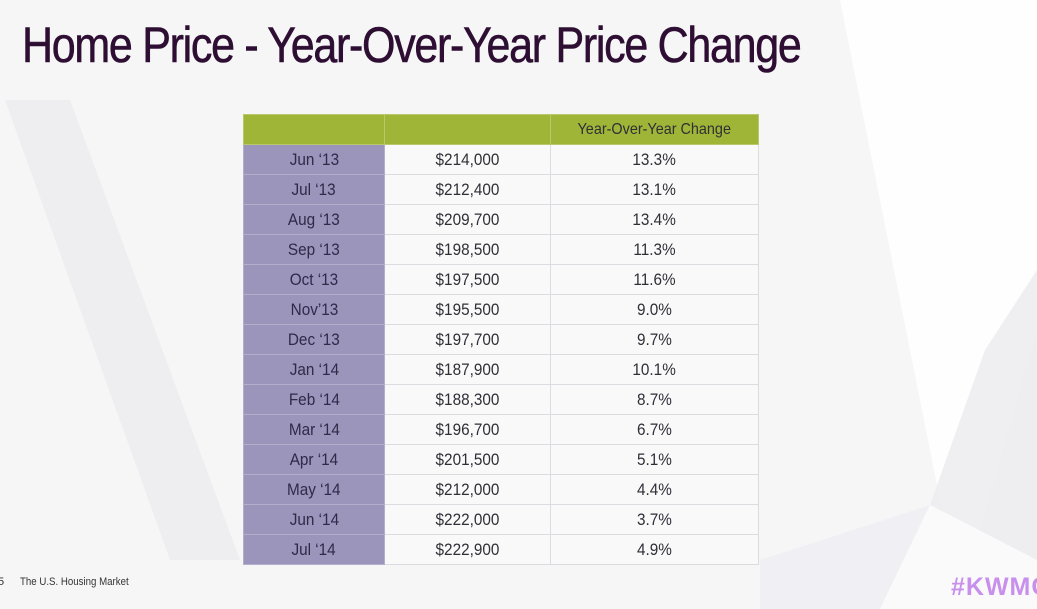 Image resolution: width=1037 pixels, height=609 pixels. I want to click on price-cell: $195,500, so click(467, 309).